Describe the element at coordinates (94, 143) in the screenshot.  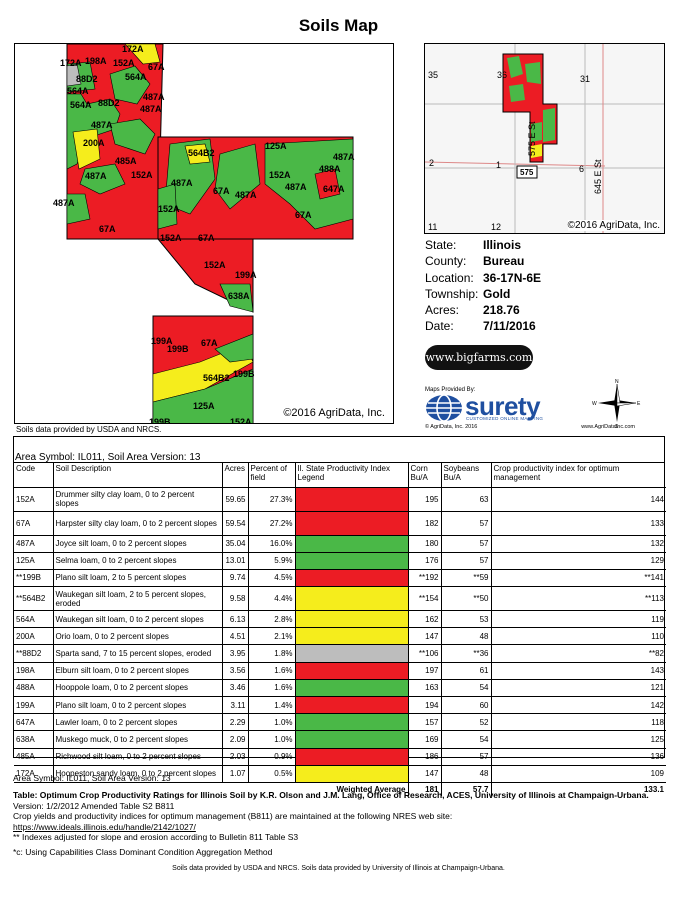
I see `svg-text: 200A` at that location.